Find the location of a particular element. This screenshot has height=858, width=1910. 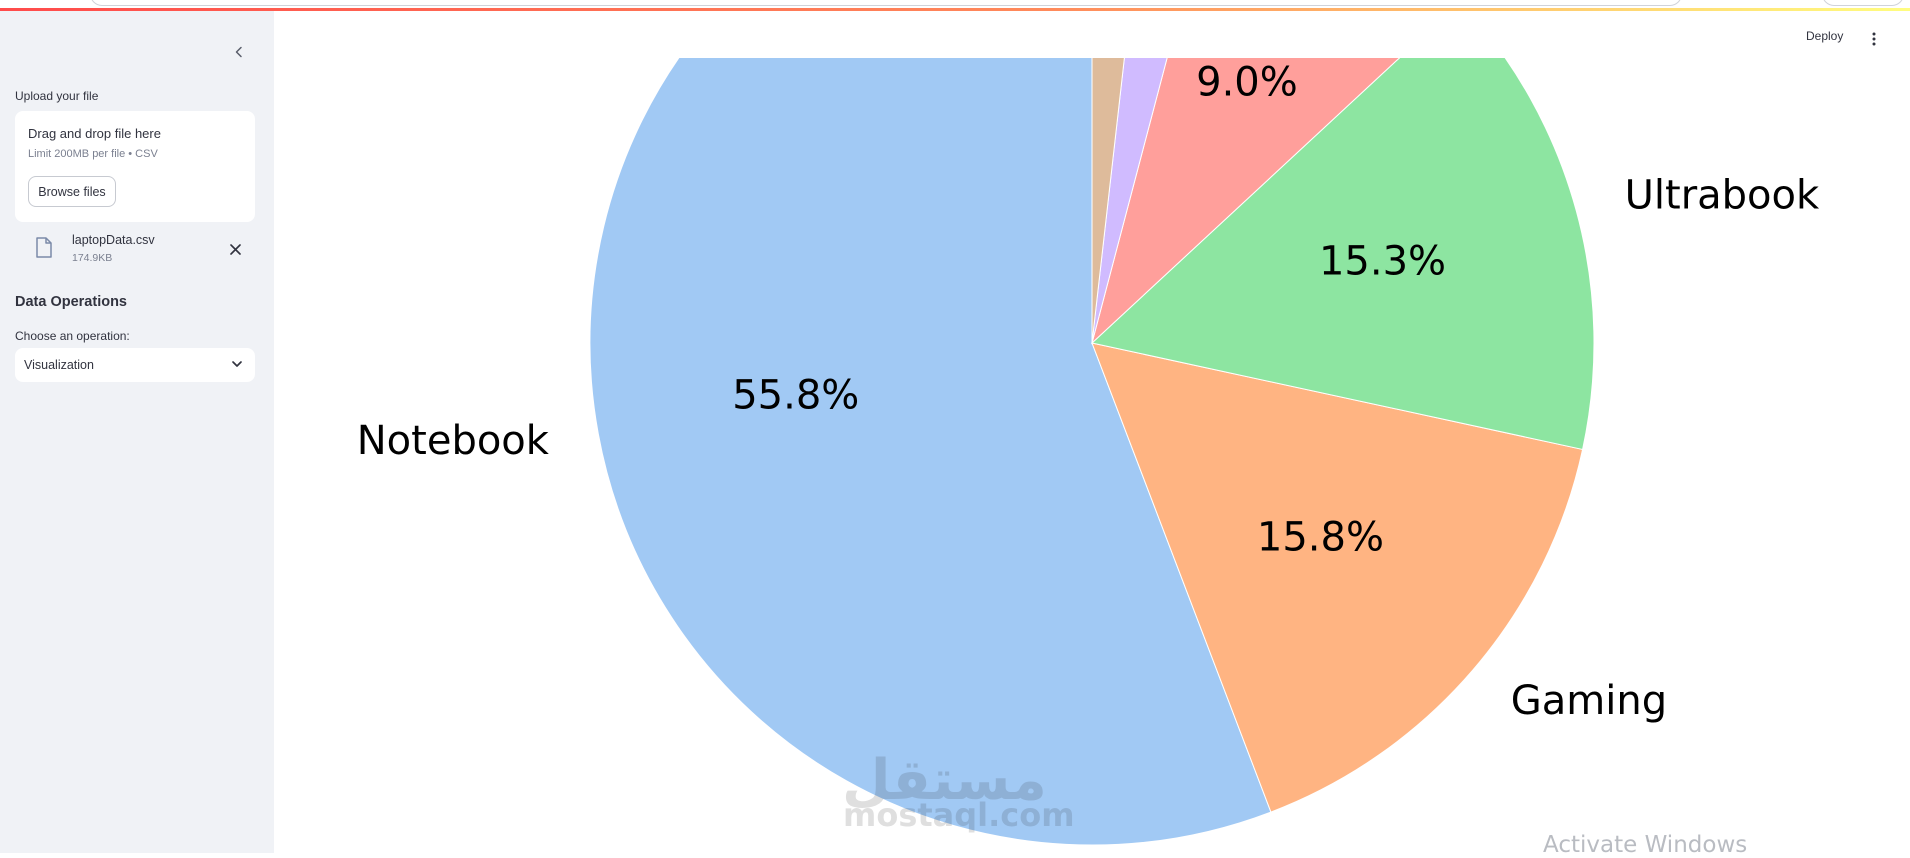

app-decoration-bar is located at coordinates (955, 9).